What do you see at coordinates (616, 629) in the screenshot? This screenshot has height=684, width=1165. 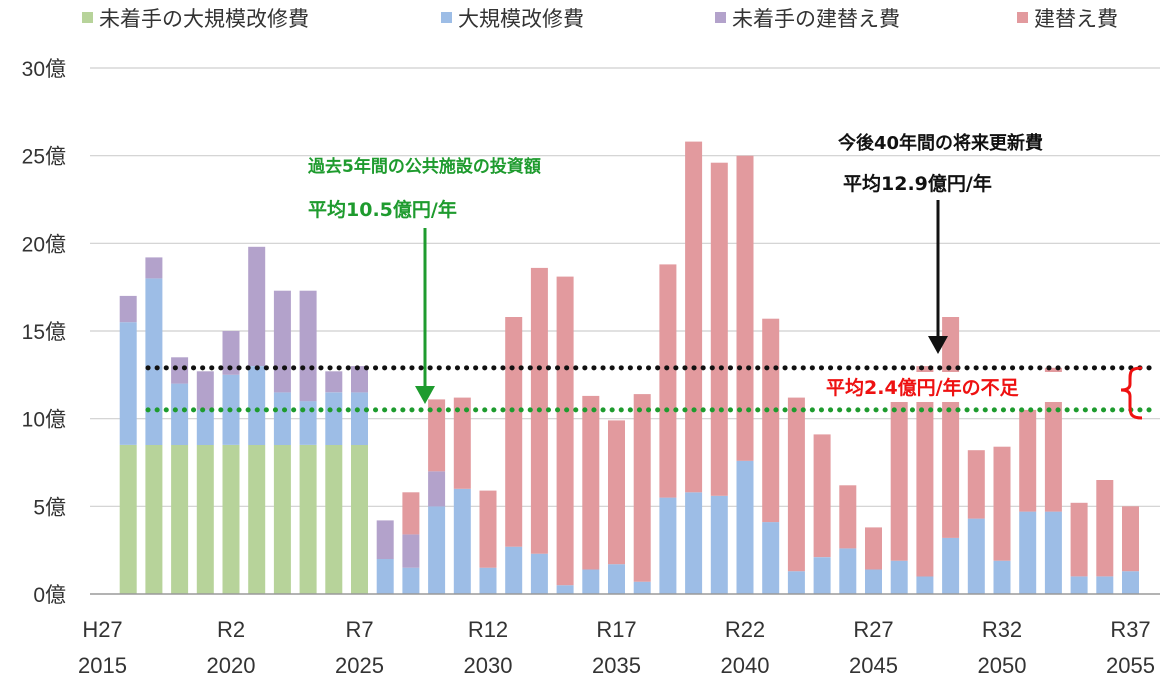 I see `x-tick-era-label: R17` at bounding box center [616, 629].